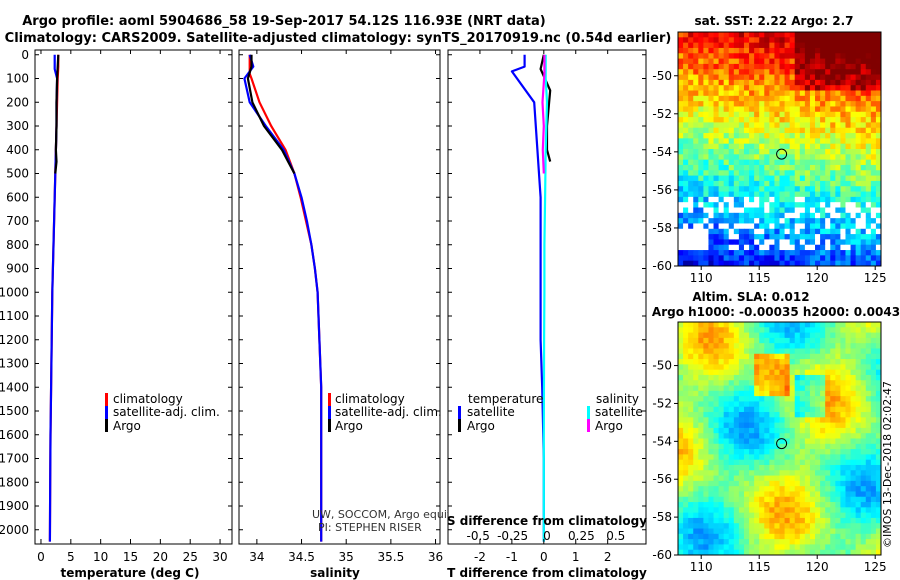 The width and height of the screenshot is (900, 580). What do you see at coordinates (662, 366) in the screenshot?
I see `lat-tick-label: -50` at bounding box center [662, 366].